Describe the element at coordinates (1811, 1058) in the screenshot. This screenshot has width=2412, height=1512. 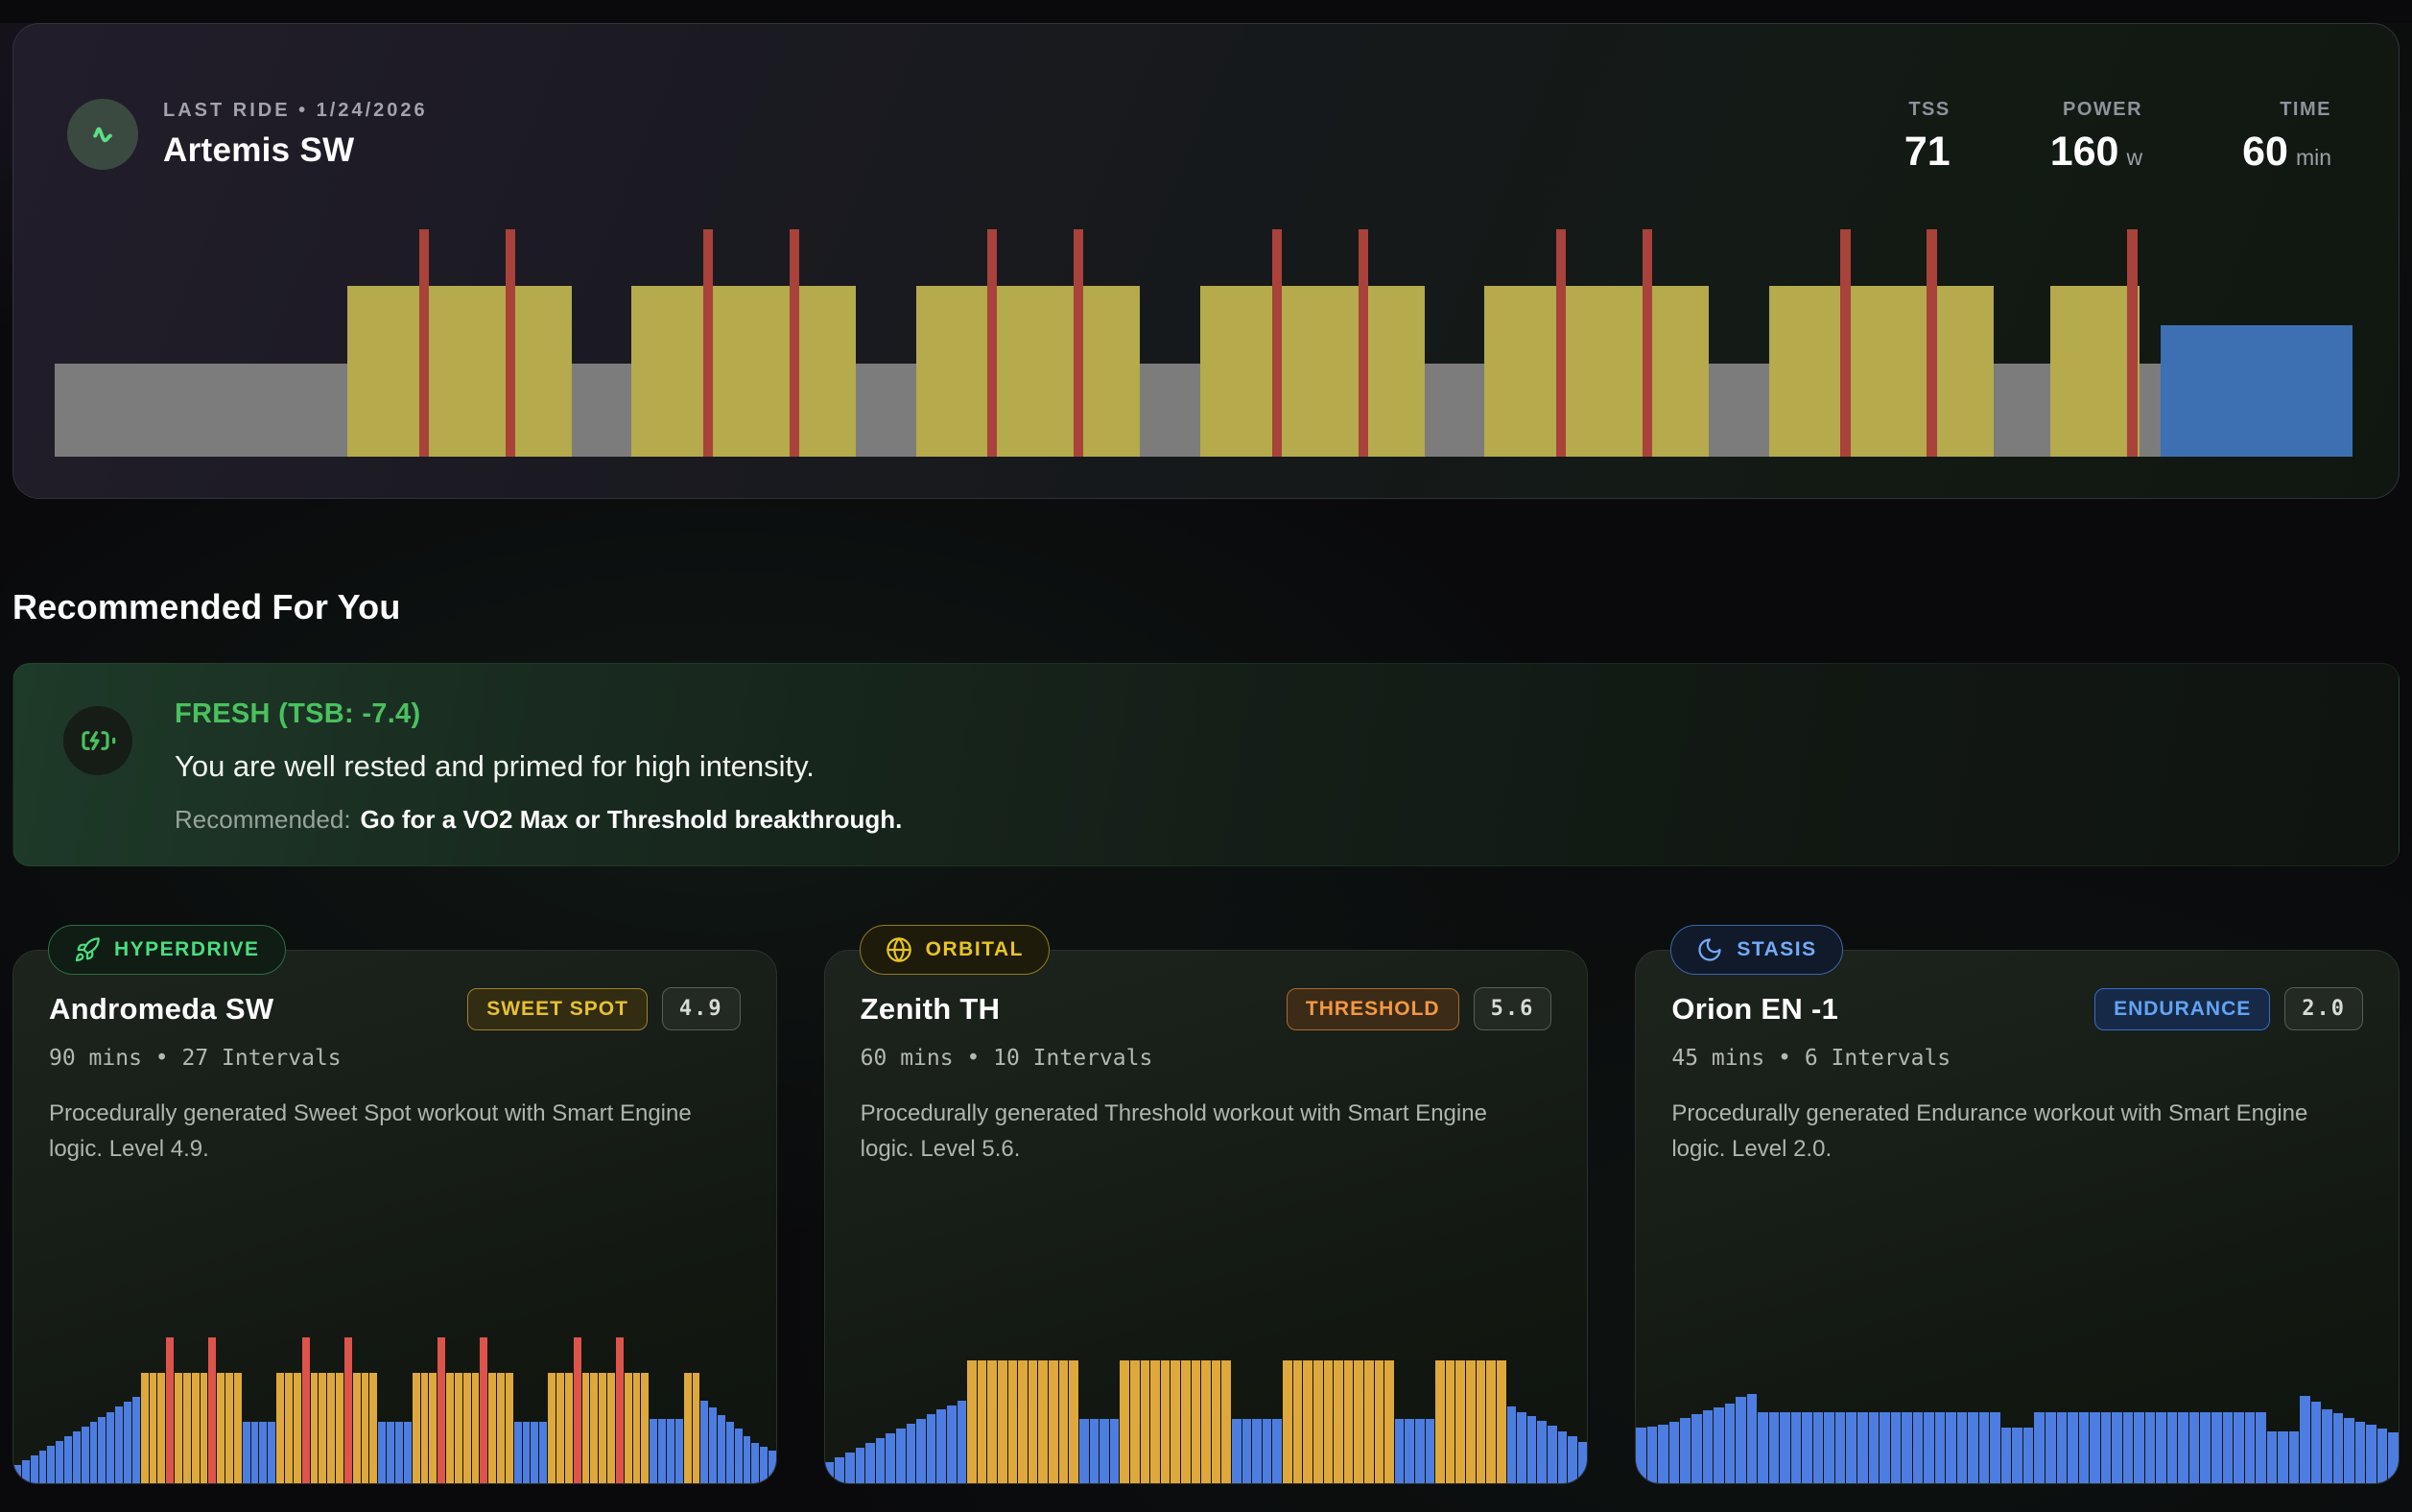
I see `workout-meta: 45 mins • 6 Intervals` at that location.